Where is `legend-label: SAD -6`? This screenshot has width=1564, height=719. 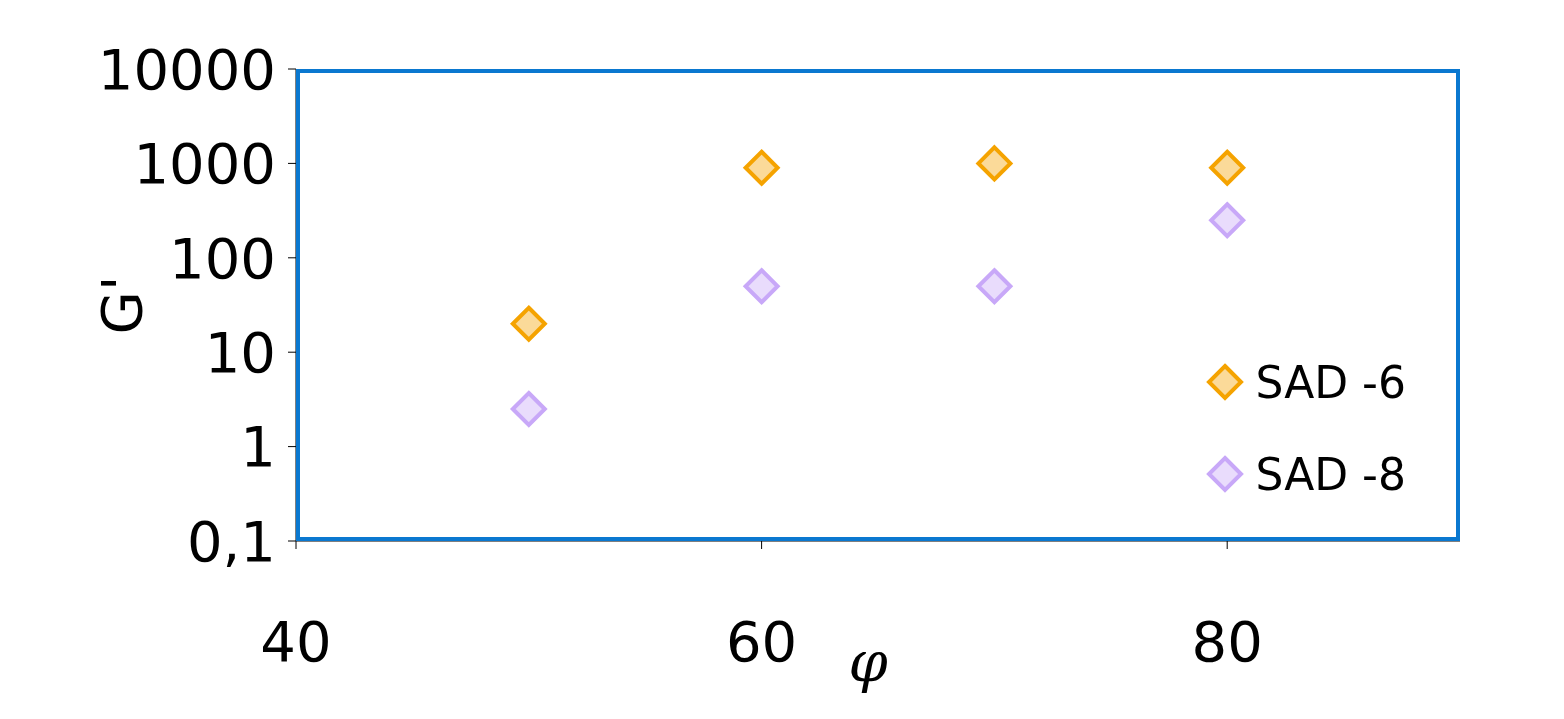
legend-label: SAD -6 is located at coordinates (1330, 382).